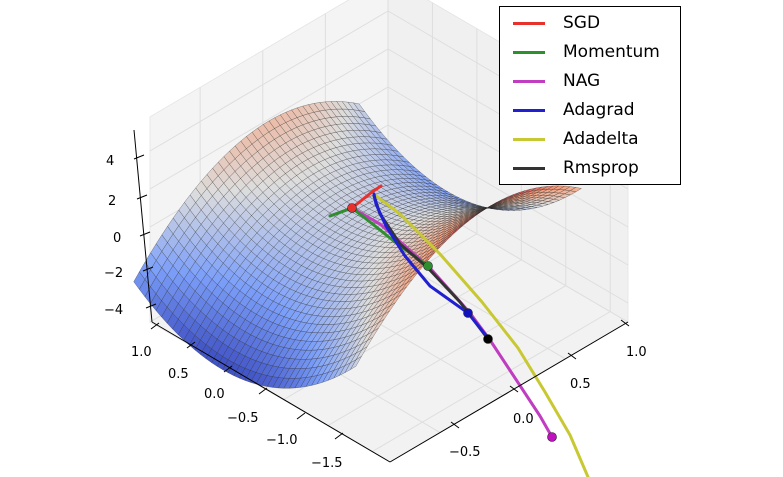 The image size is (783, 477). Describe the element at coordinates (552, 437) in the screenshot. I see `marker-nag` at that location.